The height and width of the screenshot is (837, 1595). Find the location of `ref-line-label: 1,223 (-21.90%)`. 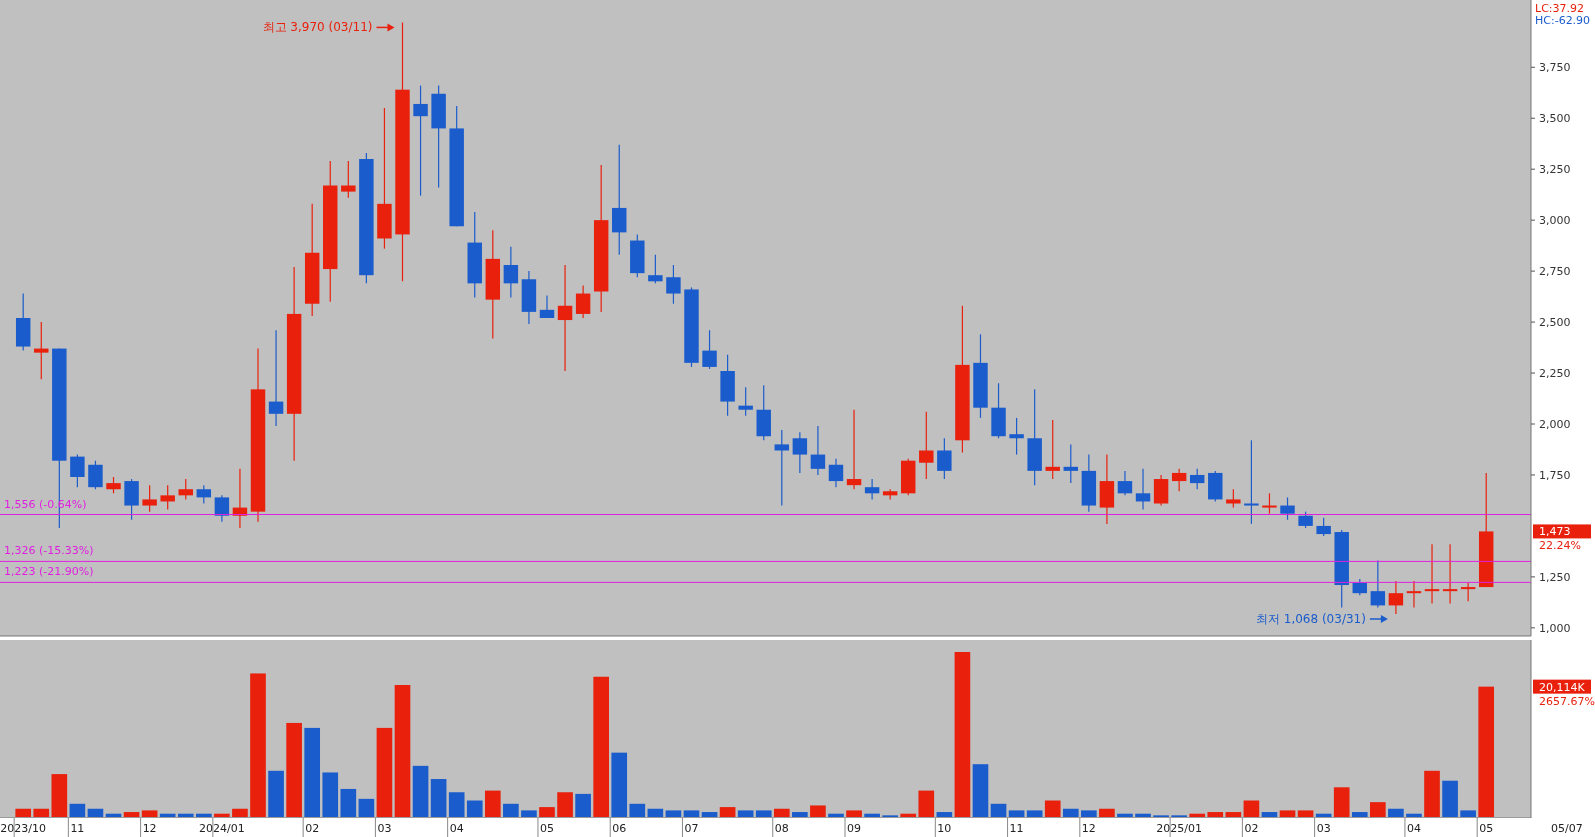

ref-line-label: 1,223 (-21.90%) is located at coordinates (49, 572).